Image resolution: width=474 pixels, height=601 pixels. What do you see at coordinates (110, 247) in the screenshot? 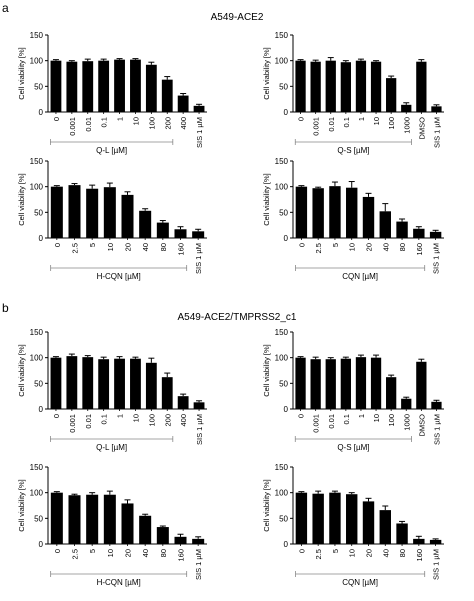
I see `chart-3-cat-label-3: 10` at bounding box center [110, 247].